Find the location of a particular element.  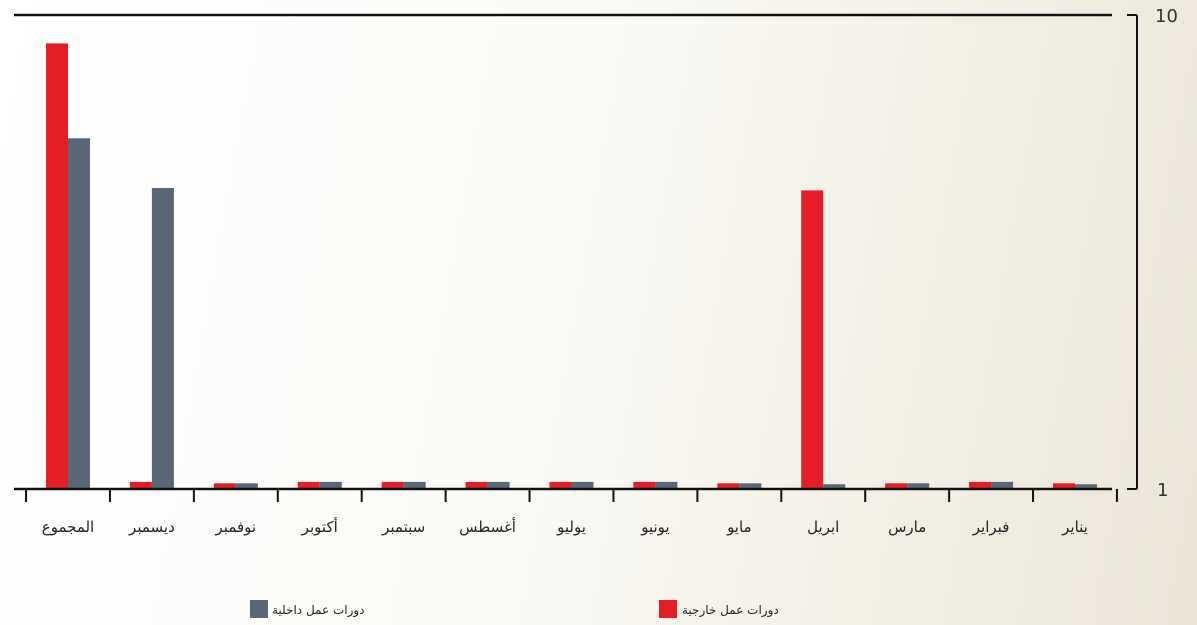

x-tick-label-4: مايو is located at coordinates (739, 527).